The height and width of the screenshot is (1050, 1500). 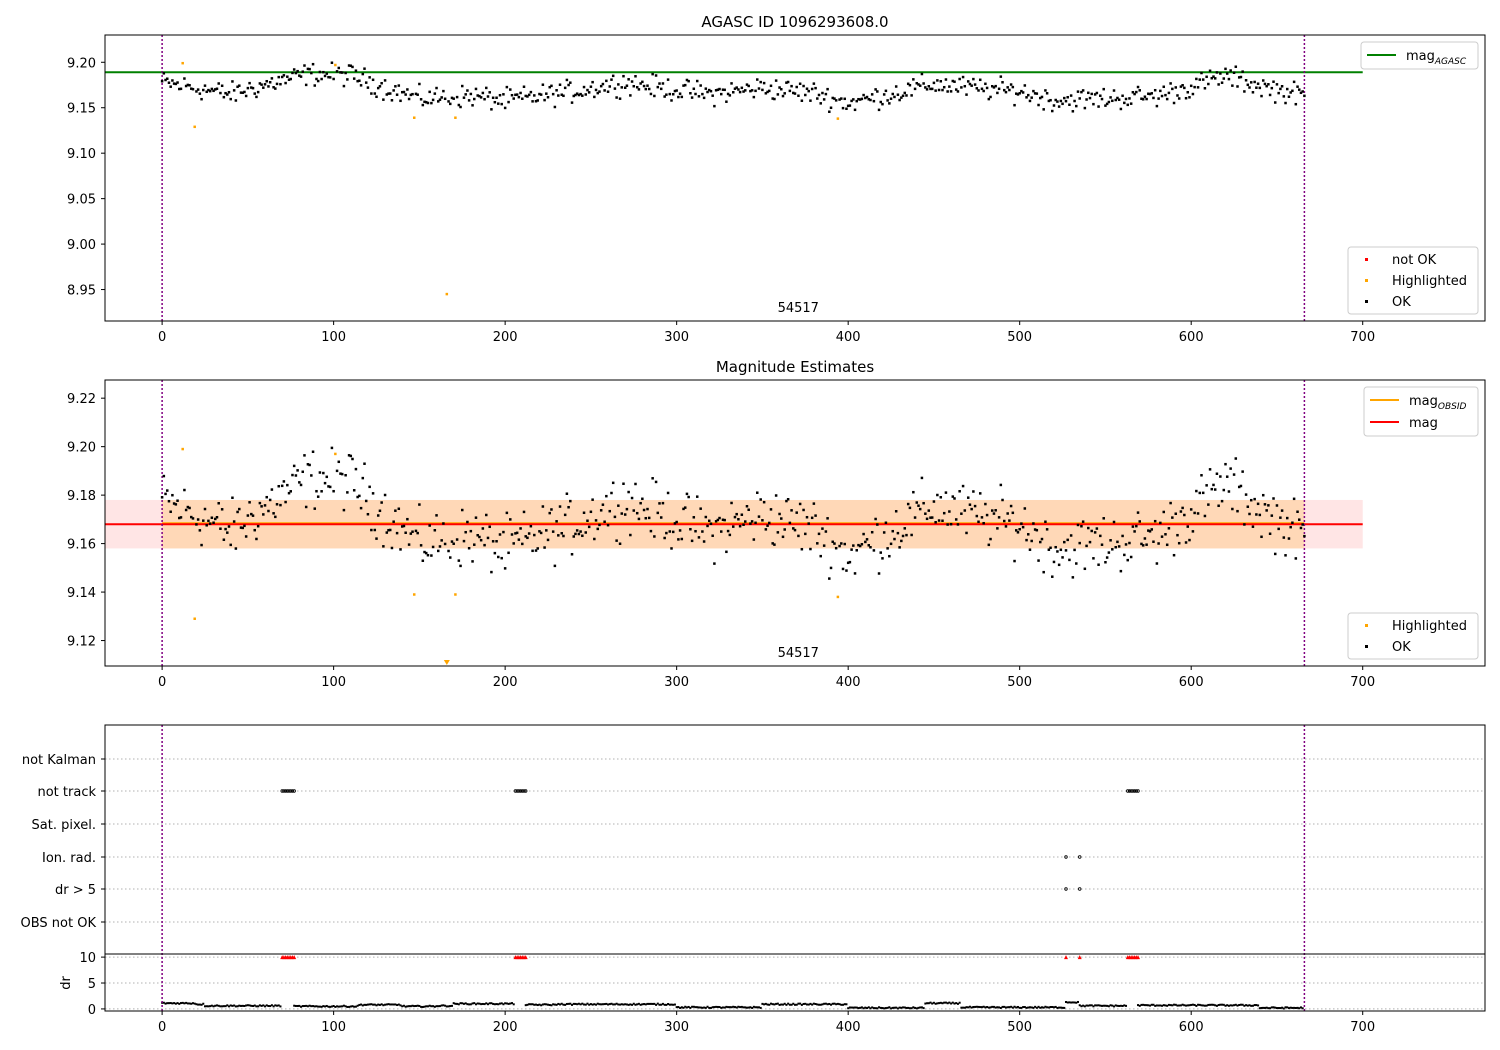 I want to click on off-scale-highlighted-marker, so click(x=446, y=662).